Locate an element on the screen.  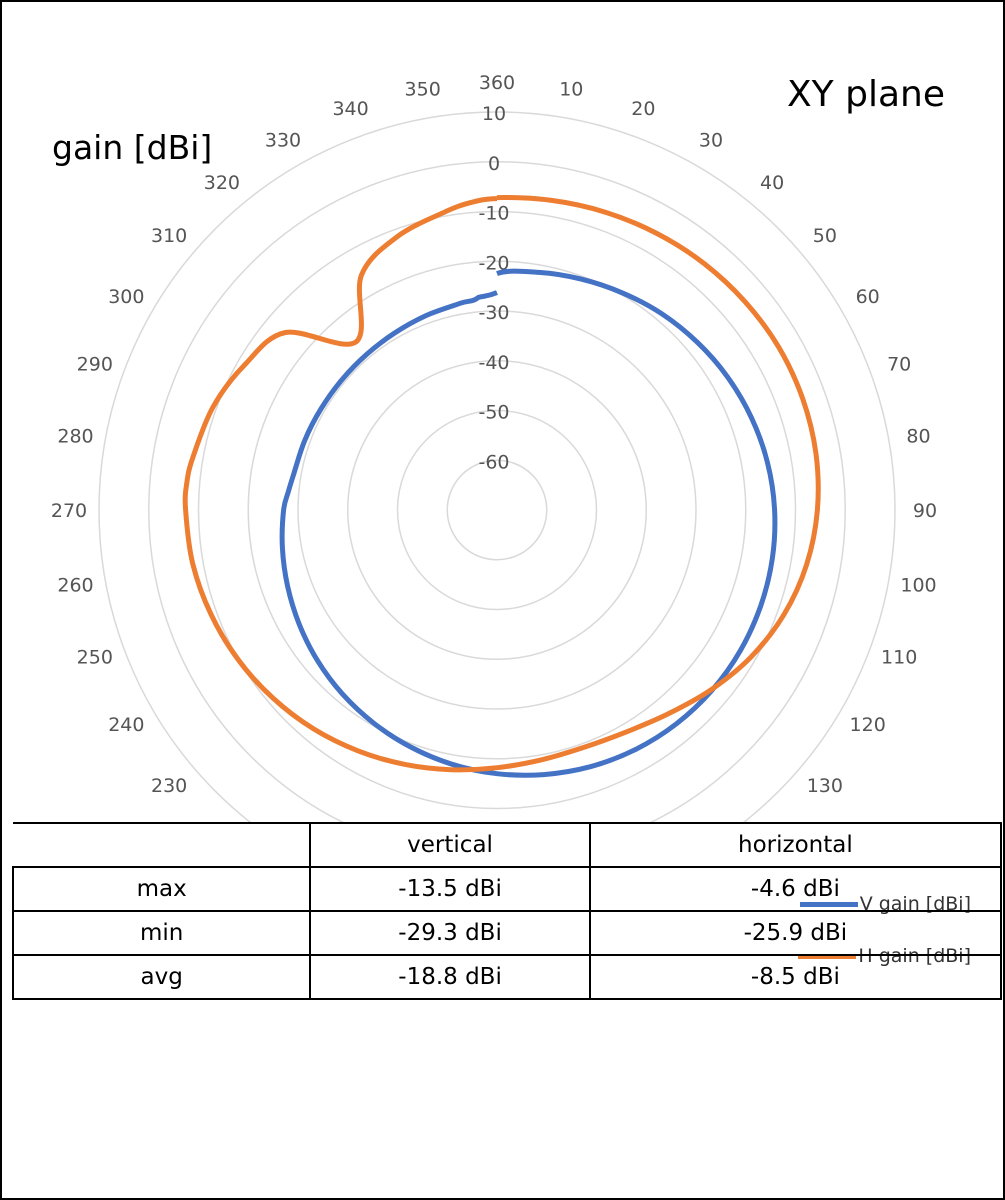
radial-tick-label: 0 is located at coordinates (494, 164).